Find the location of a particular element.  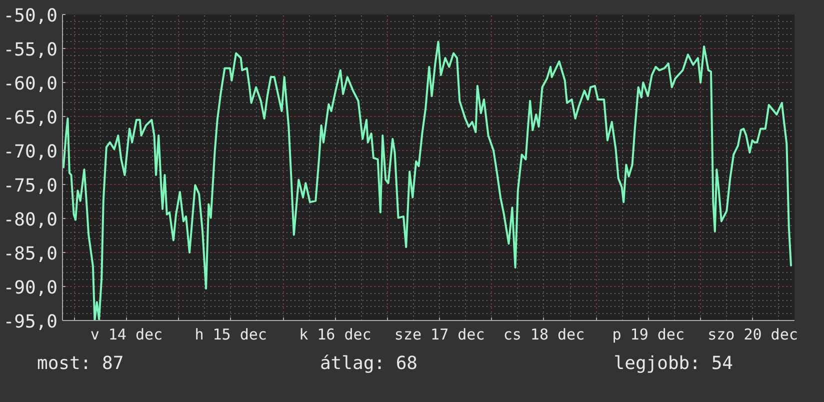

y-tick-label: -85,0 is located at coordinates (30, 254).